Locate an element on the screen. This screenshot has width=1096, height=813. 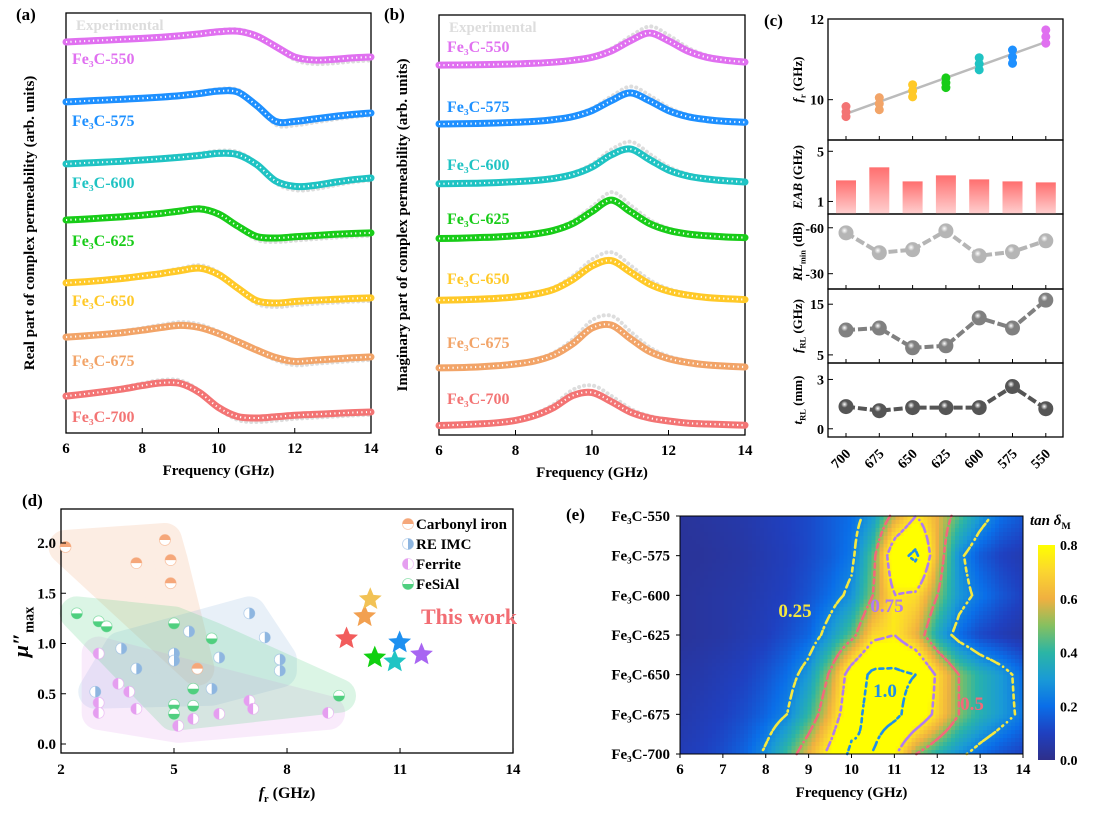
x-tick-label: 550 is located at coordinates (1041, 459).